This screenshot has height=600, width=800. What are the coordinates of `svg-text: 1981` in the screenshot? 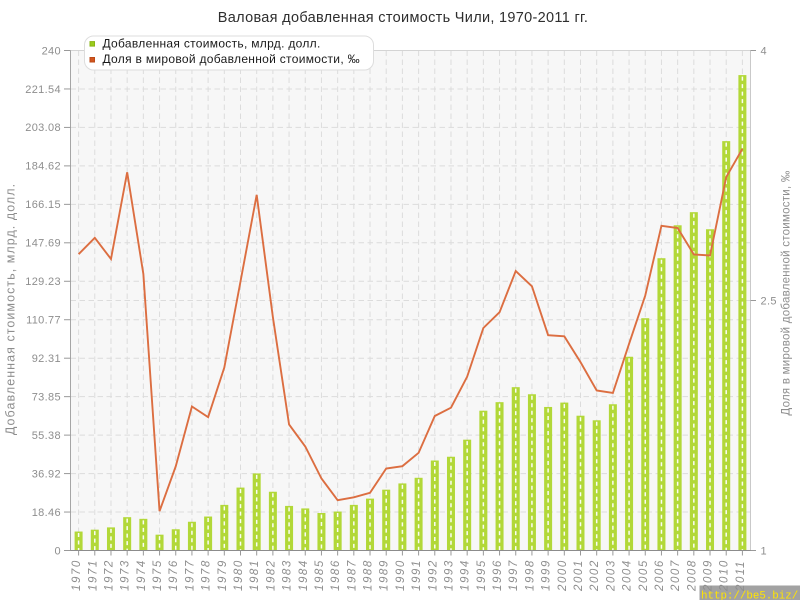 It's located at (255, 575).